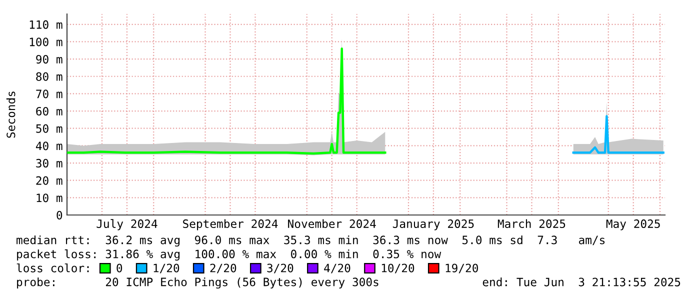 The width and height of the screenshot is (697, 297). I want to click on y-tick-label: 50 m, so click(49, 128).